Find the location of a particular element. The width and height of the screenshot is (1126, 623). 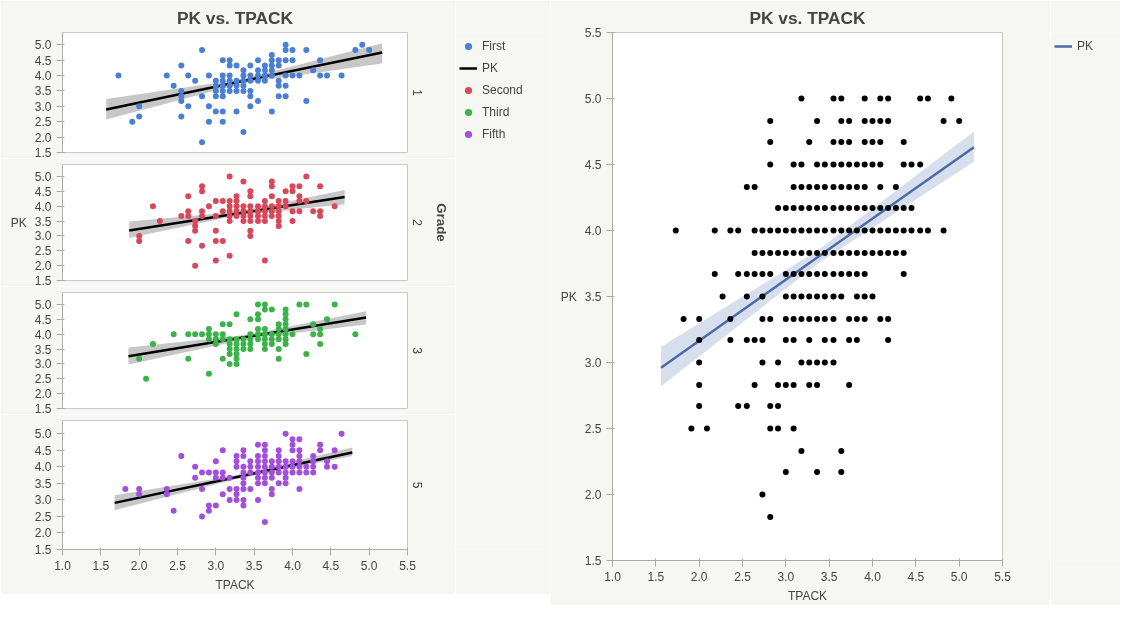

legend-label: Fifth is located at coordinates (494, 134).